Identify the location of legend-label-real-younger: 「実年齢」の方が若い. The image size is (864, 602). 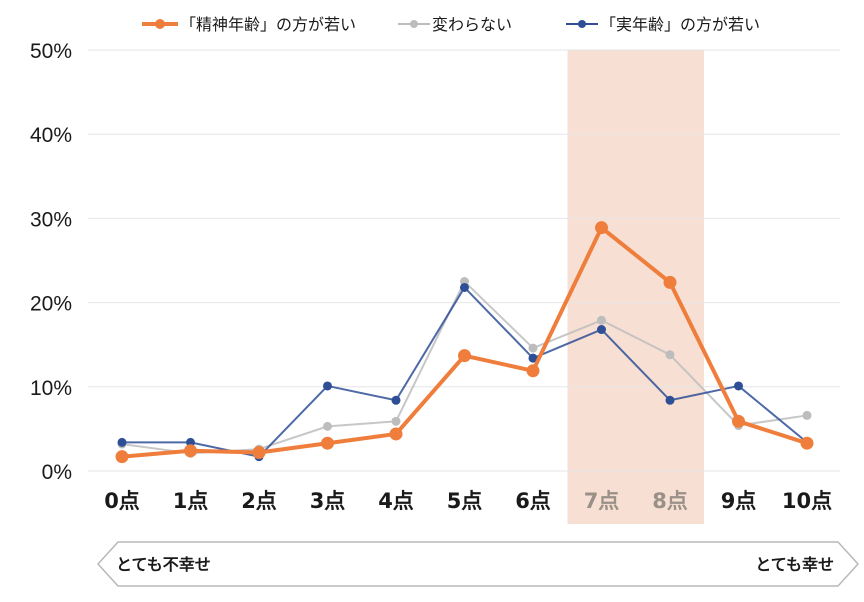
(680, 24).